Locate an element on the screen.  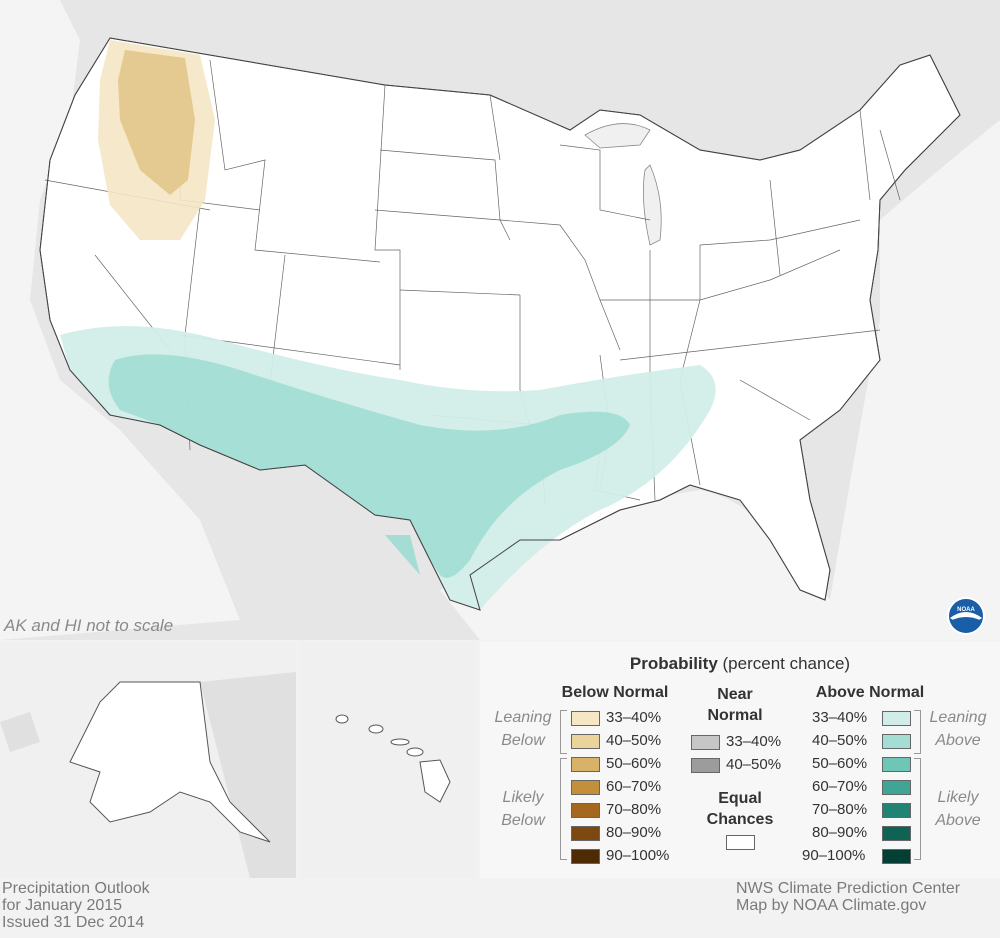
legend-title: Probability (percent chance) is located at coordinates (740, 663).